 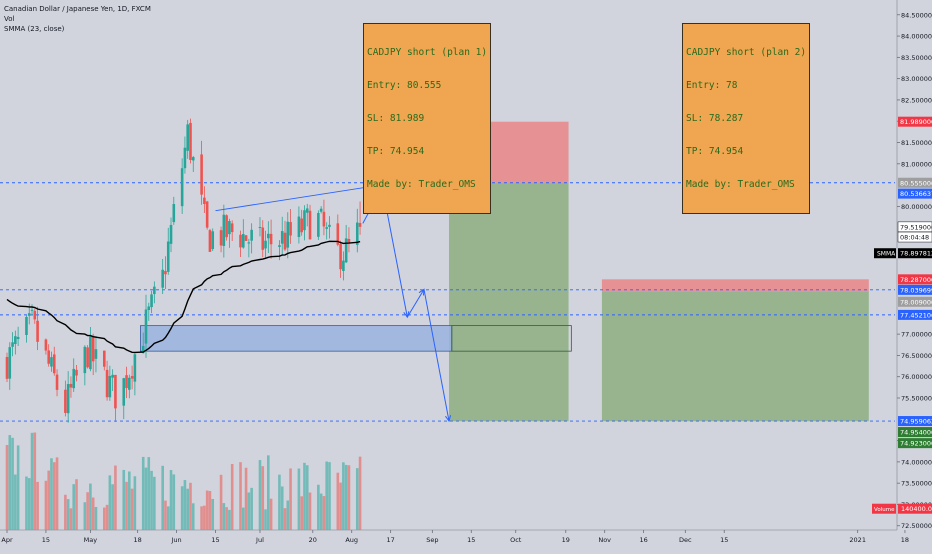 What do you see at coordinates (351, 540) in the screenshot?
I see `time-tick-label: Aug` at bounding box center [351, 540].